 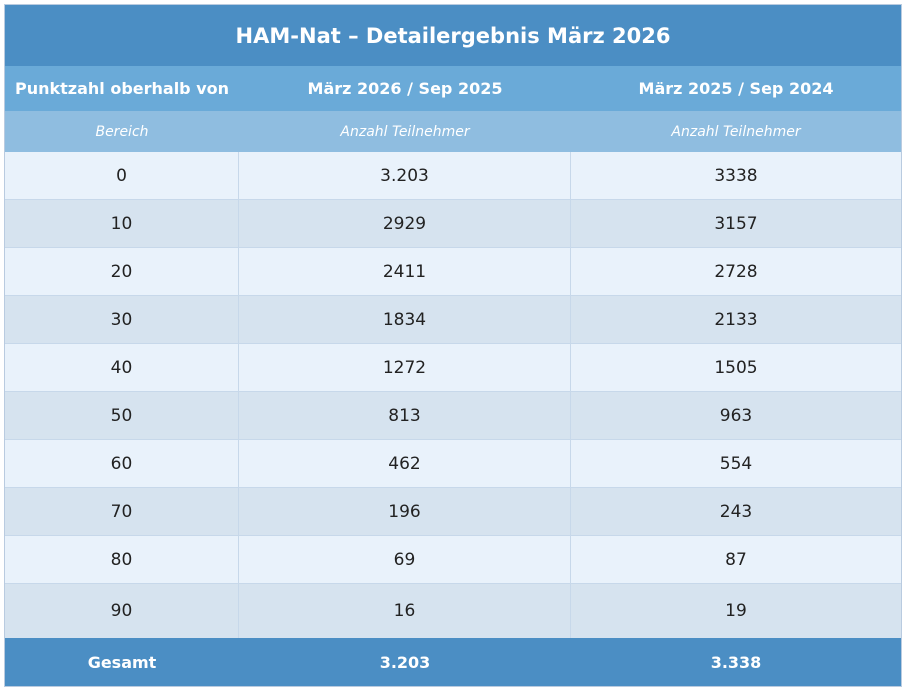 I want to click on header-range: Punktzahl oberhalb von, so click(x=122, y=88).